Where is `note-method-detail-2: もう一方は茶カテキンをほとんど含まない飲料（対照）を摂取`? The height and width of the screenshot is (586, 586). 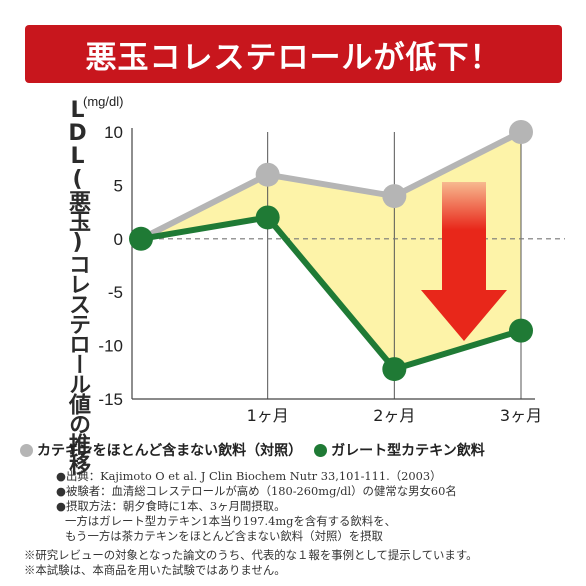 note-method-detail-2: もう一方は茶カテキンをほとんど含まない飲料（対照）を摂取 is located at coordinates (224, 536).